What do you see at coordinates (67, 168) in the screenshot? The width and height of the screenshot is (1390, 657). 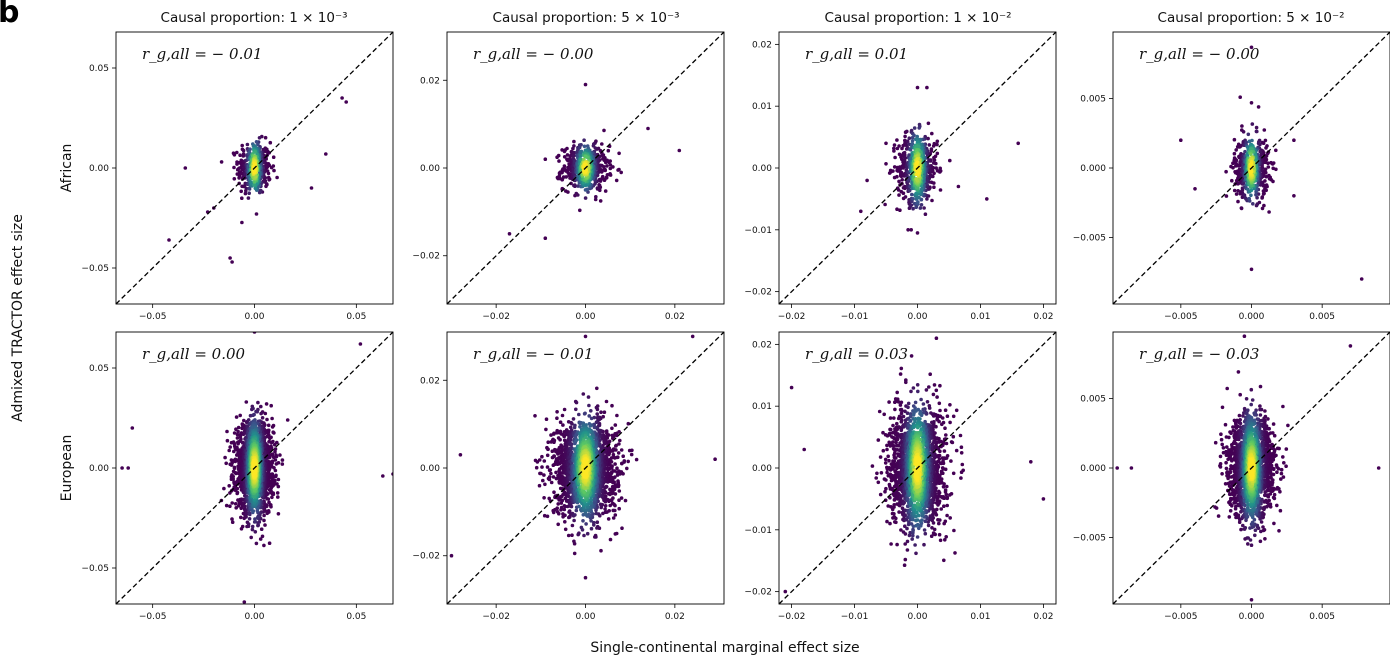 I see `row-label-african: African` at bounding box center [67, 168].